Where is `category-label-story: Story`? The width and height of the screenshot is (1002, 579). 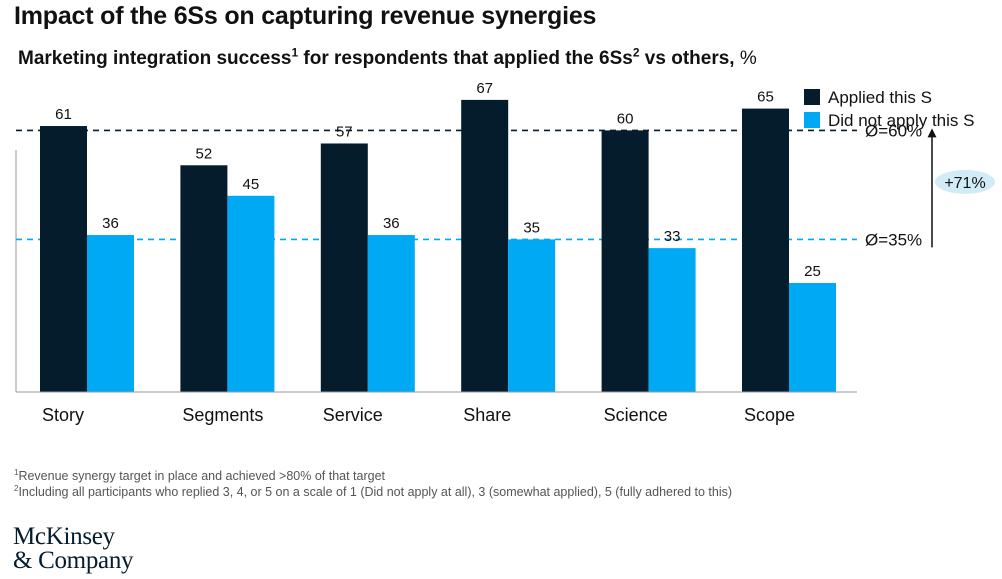 category-label-story: Story is located at coordinates (63, 415).